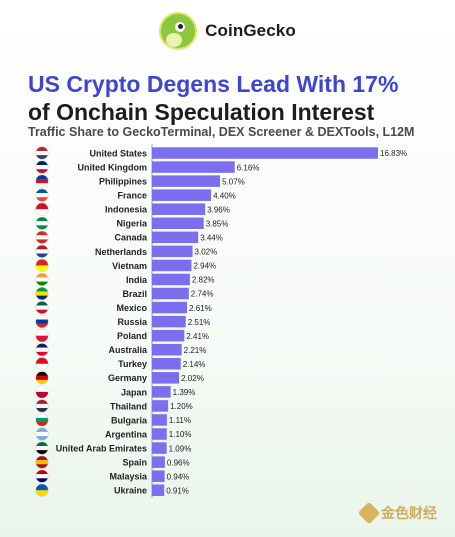 This screenshot has height=537, width=455. Describe the element at coordinates (42, 308) in the screenshot. I see `flag-mx-icon` at that location.